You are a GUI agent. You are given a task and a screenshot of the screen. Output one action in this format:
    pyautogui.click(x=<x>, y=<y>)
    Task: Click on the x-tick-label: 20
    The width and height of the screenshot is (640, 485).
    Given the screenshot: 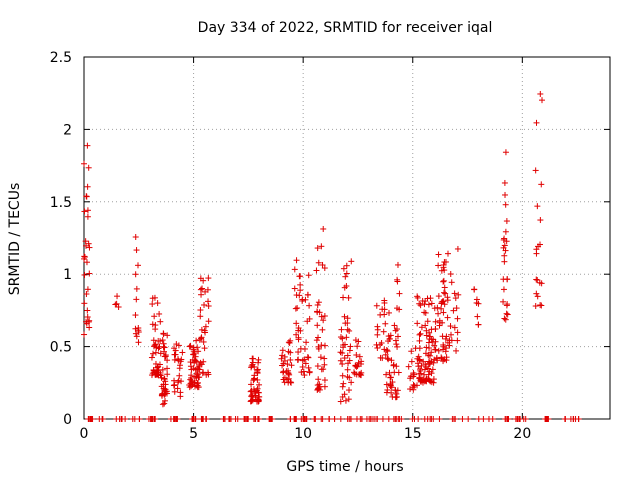 What is the action you would take?
    pyautogui.click(x=522, y=434)
    